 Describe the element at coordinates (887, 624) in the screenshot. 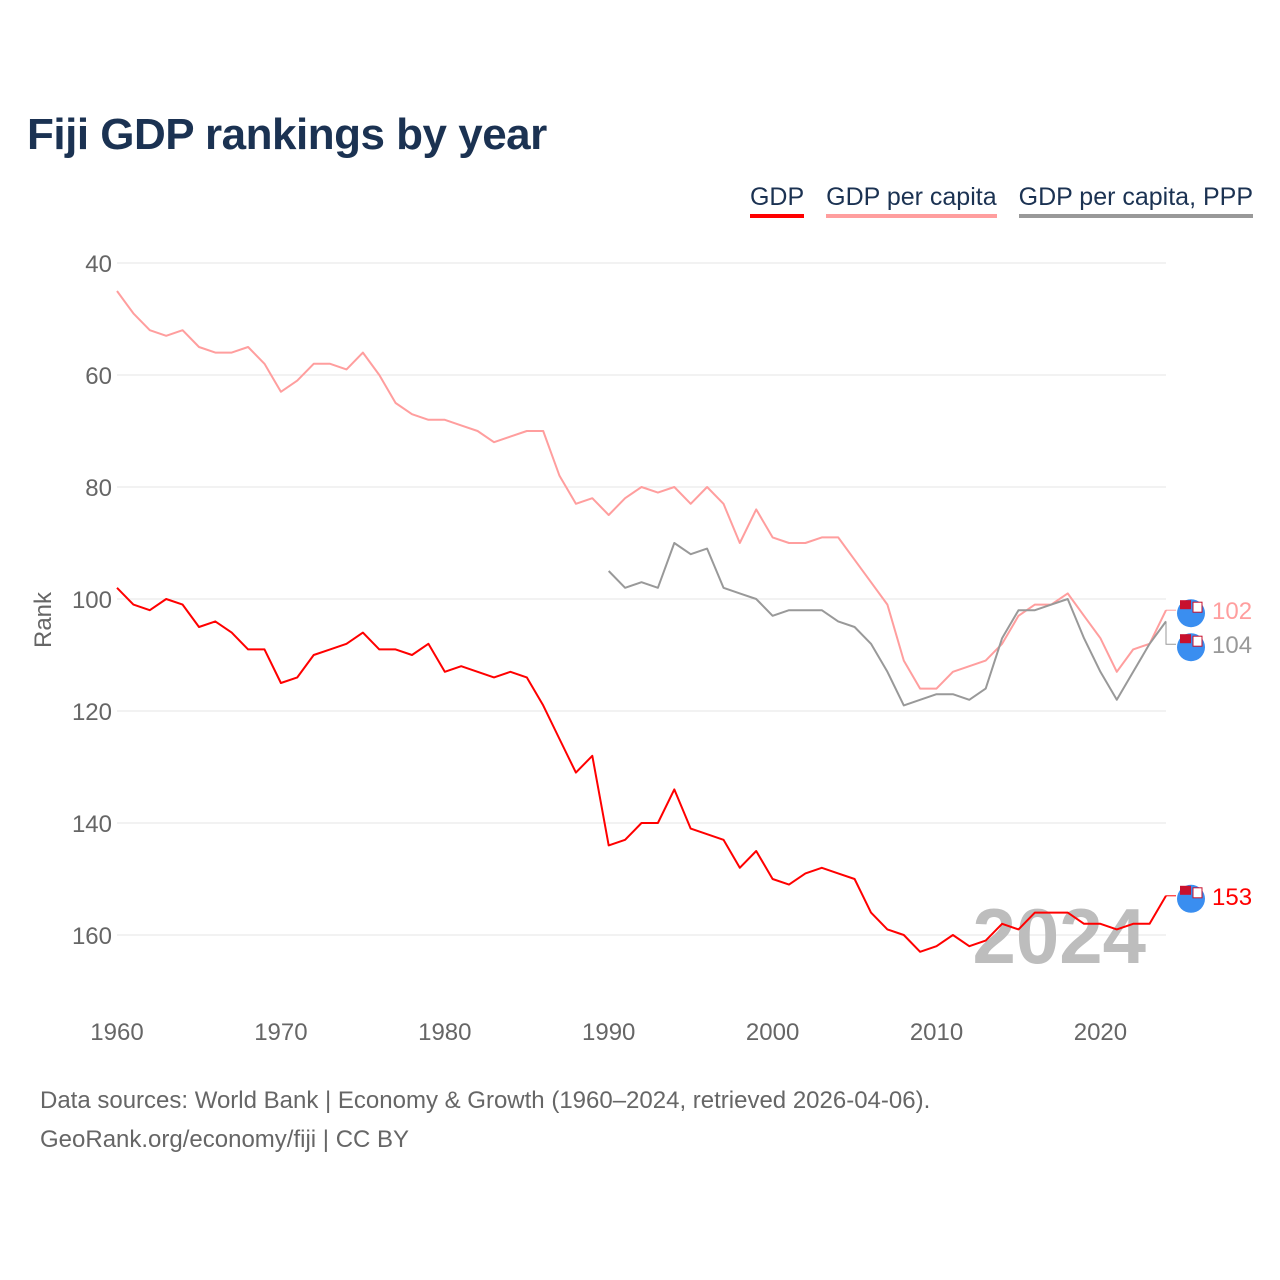

I see `series-line-gdp-per-capita-ppp` at that location.